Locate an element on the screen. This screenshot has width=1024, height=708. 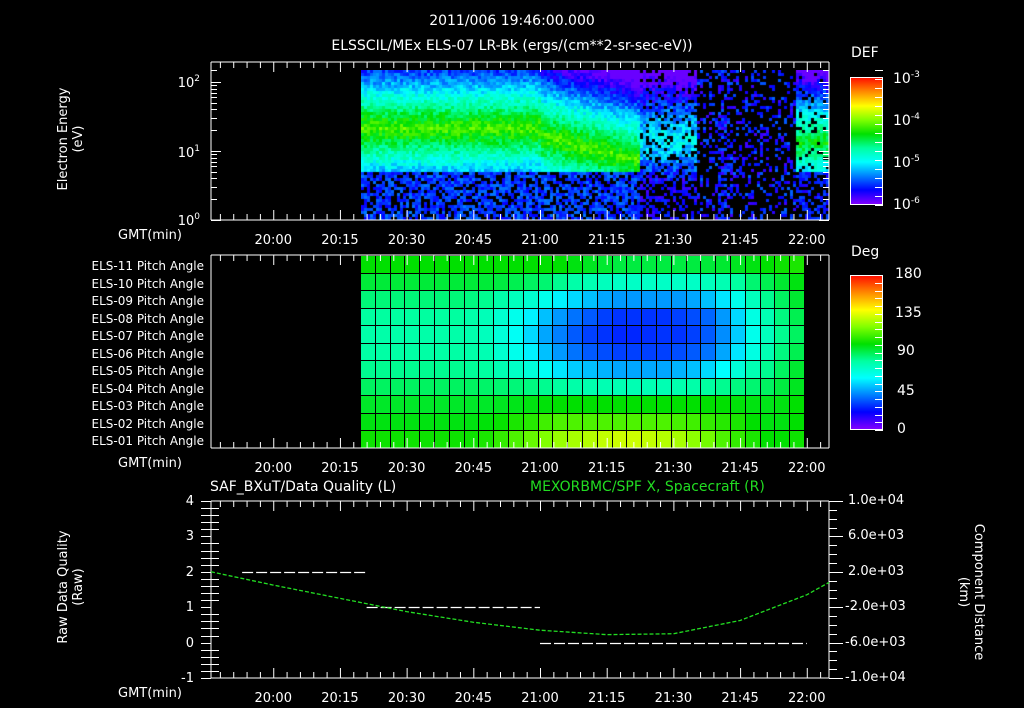
deg-colorbar-label: Deg is located at coordinates (865, 252).